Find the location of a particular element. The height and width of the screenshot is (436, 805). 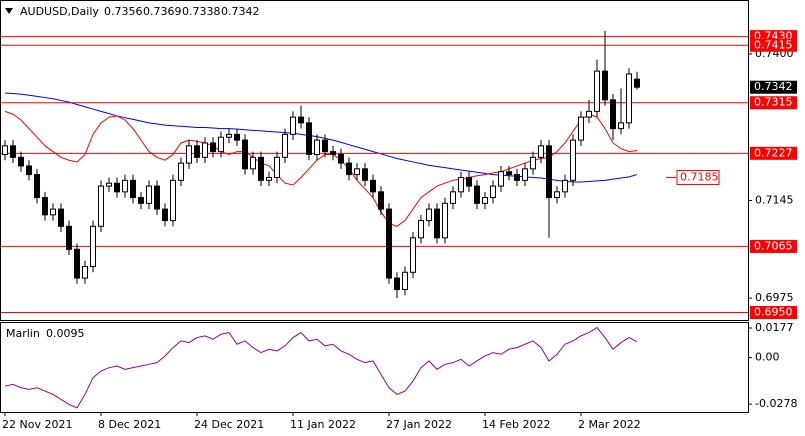

oscillator-line is located at coordinates (321, 367).